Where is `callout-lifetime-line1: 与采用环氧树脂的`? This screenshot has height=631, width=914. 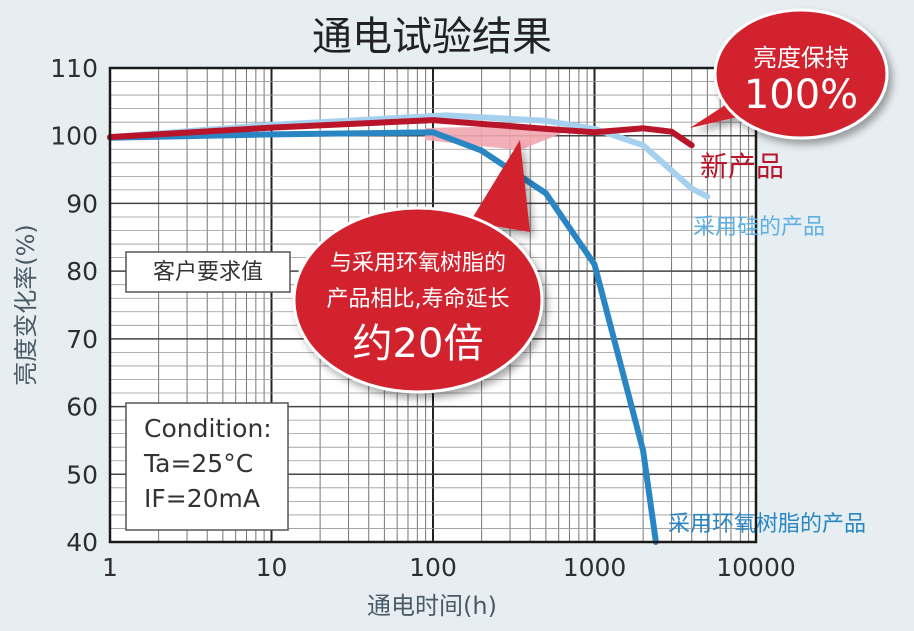 callout-lifetime-line1: 与采用环氧树脂的 is located at coordinates (418, 263).